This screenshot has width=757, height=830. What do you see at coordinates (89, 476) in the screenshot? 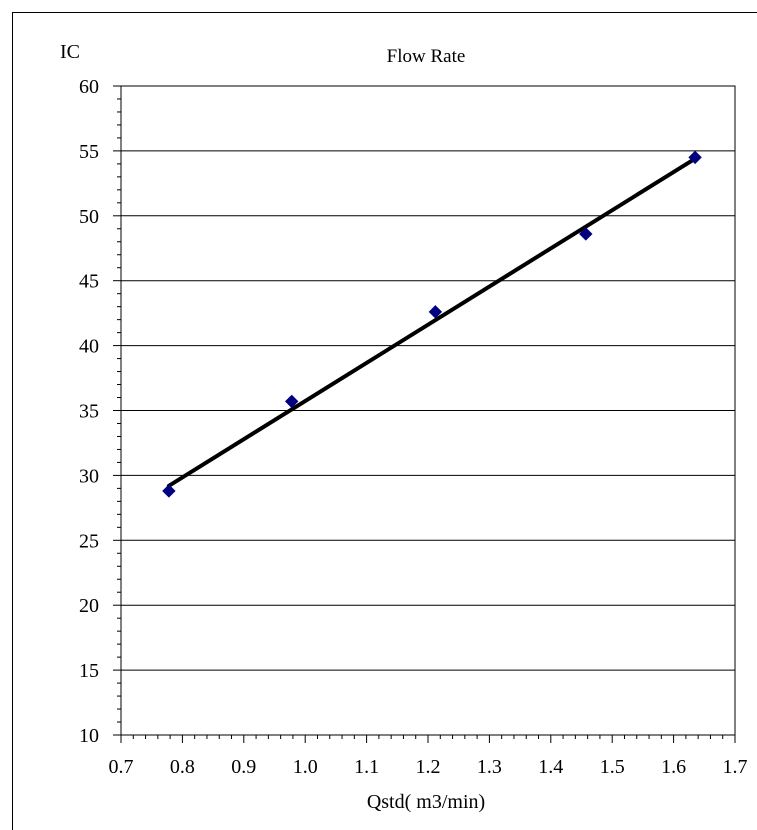
I see `y-tick-label: 30` at bounding box center [89, 476].